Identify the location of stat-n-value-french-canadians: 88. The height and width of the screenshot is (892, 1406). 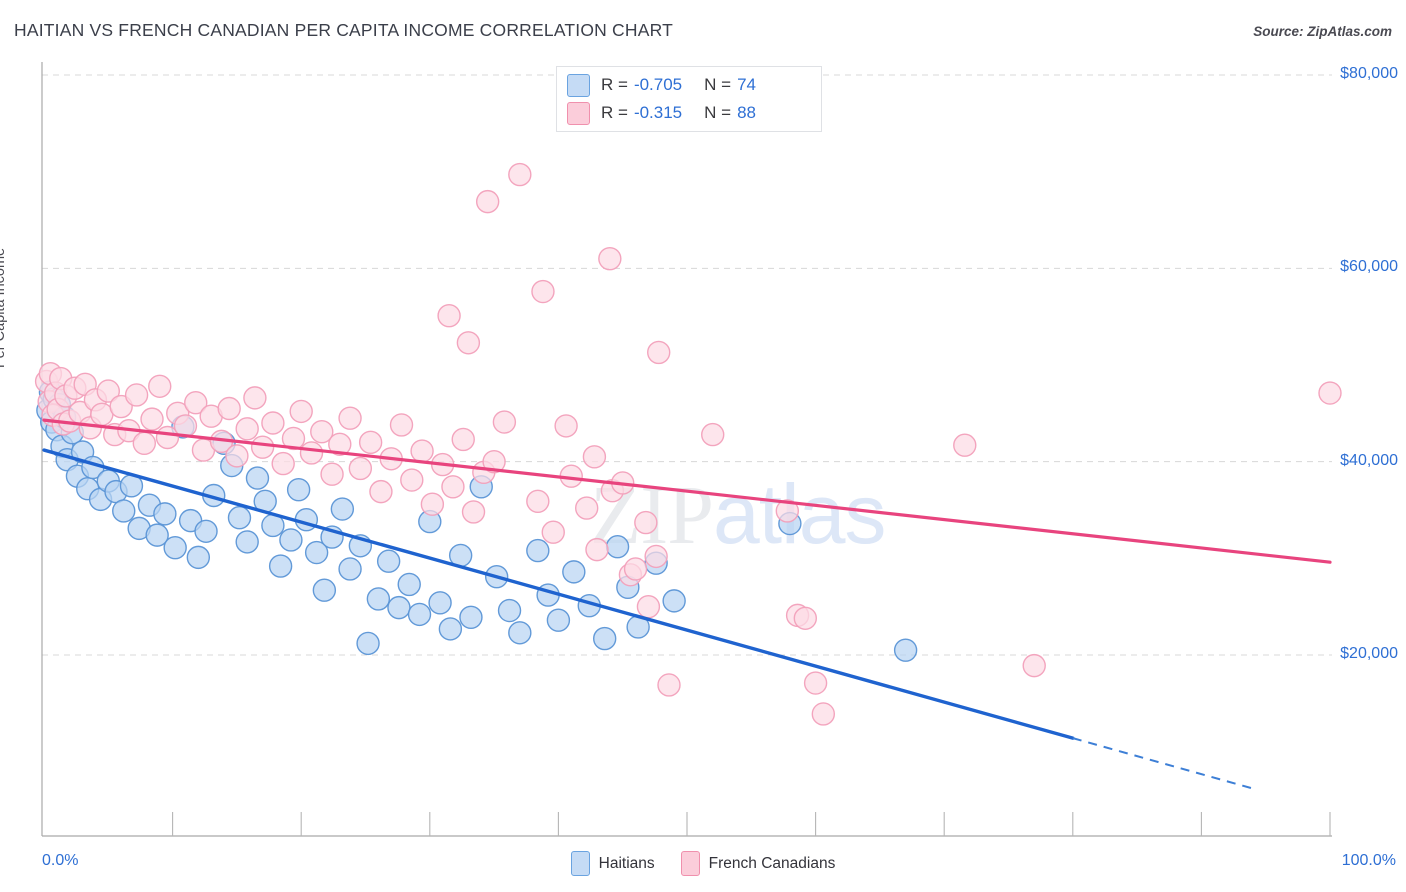
(746, 112).